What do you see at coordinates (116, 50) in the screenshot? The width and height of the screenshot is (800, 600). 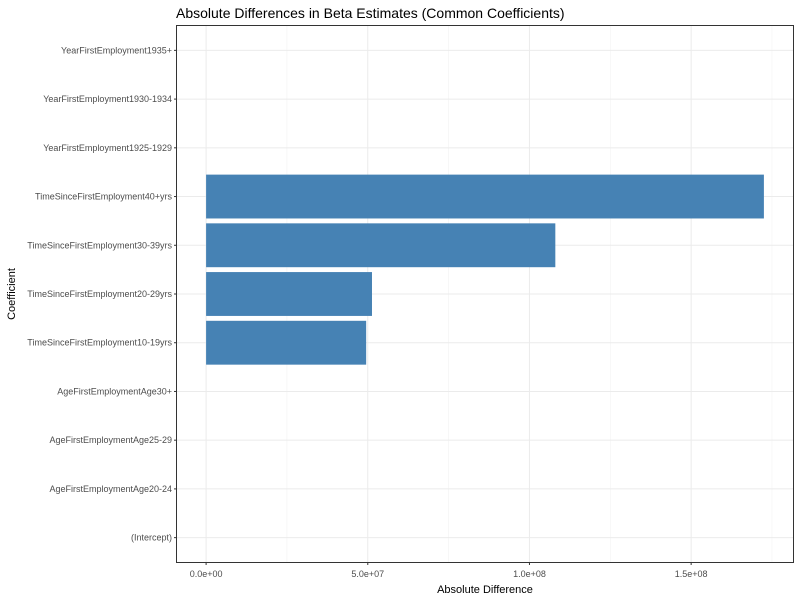 I see `y-tick-label: YearFirstEmployment1935+` at bounding box center [116, 50].